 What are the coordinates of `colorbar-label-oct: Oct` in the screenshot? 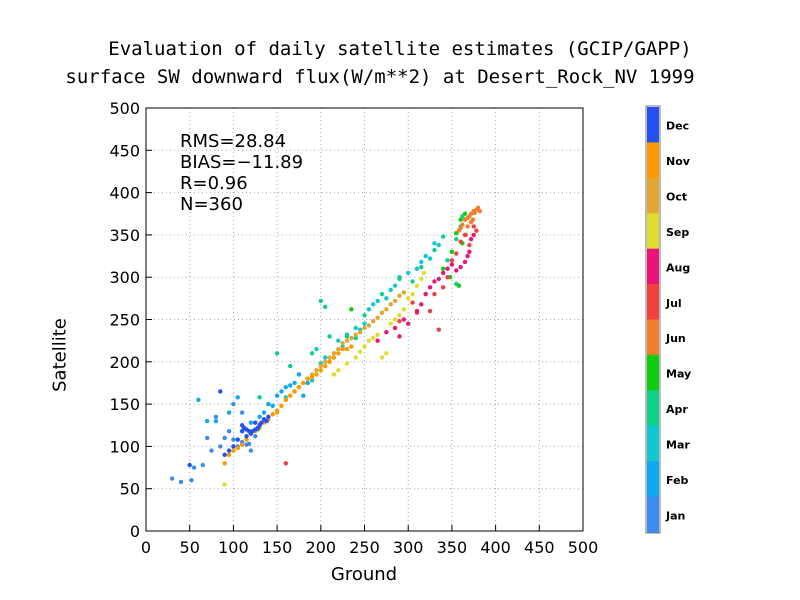 It's located at (676, 197).